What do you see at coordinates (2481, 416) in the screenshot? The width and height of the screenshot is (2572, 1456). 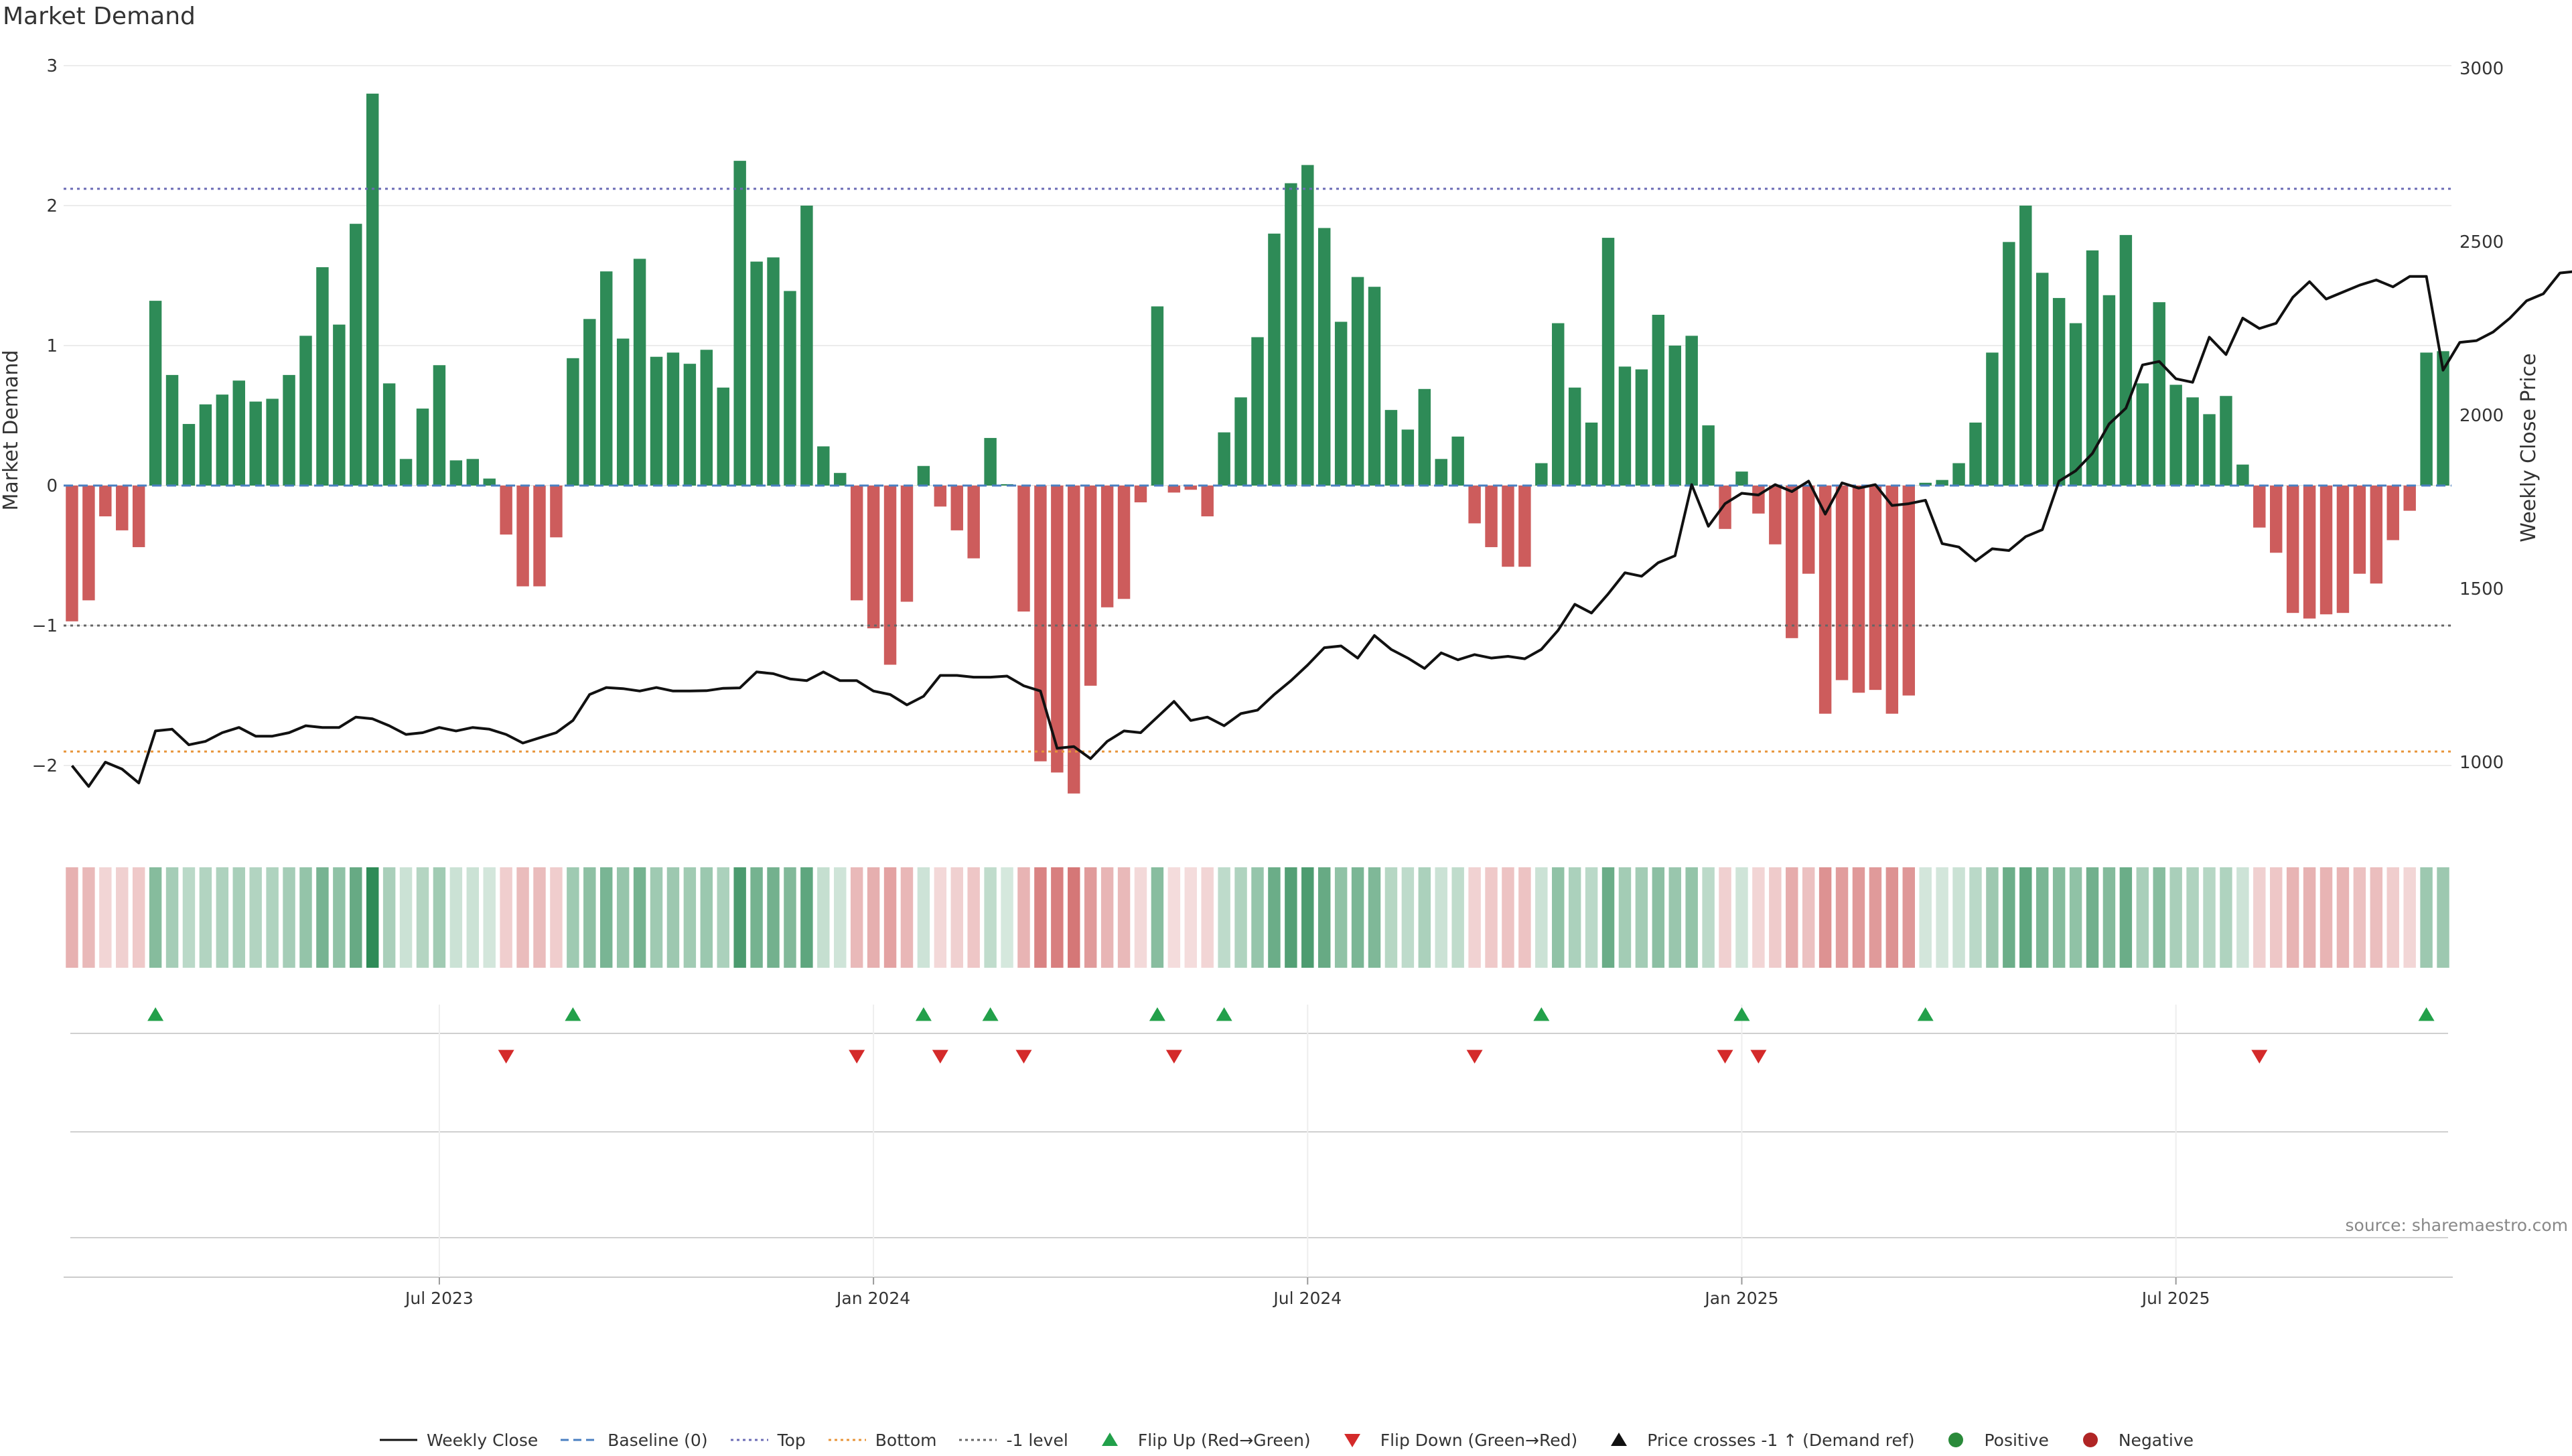 I see `right-tick-label: 2000` at bounding box center [2481, 416].